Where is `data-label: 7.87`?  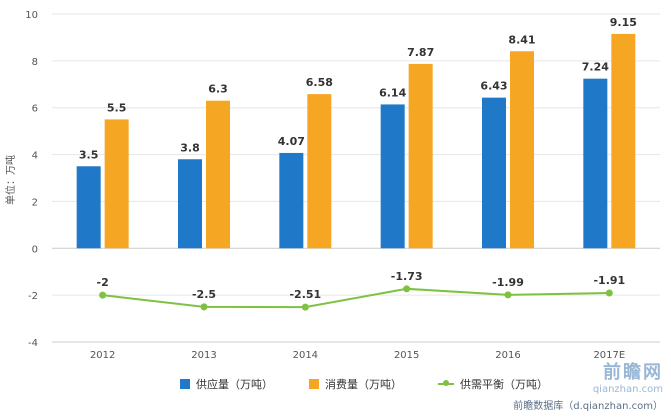 data-label: 7.87 is located at coordinates (420, 52).